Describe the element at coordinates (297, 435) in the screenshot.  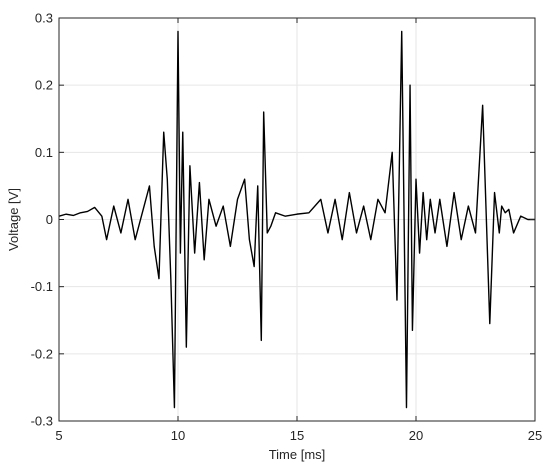
I see `x-tick-label: 15` at that location.